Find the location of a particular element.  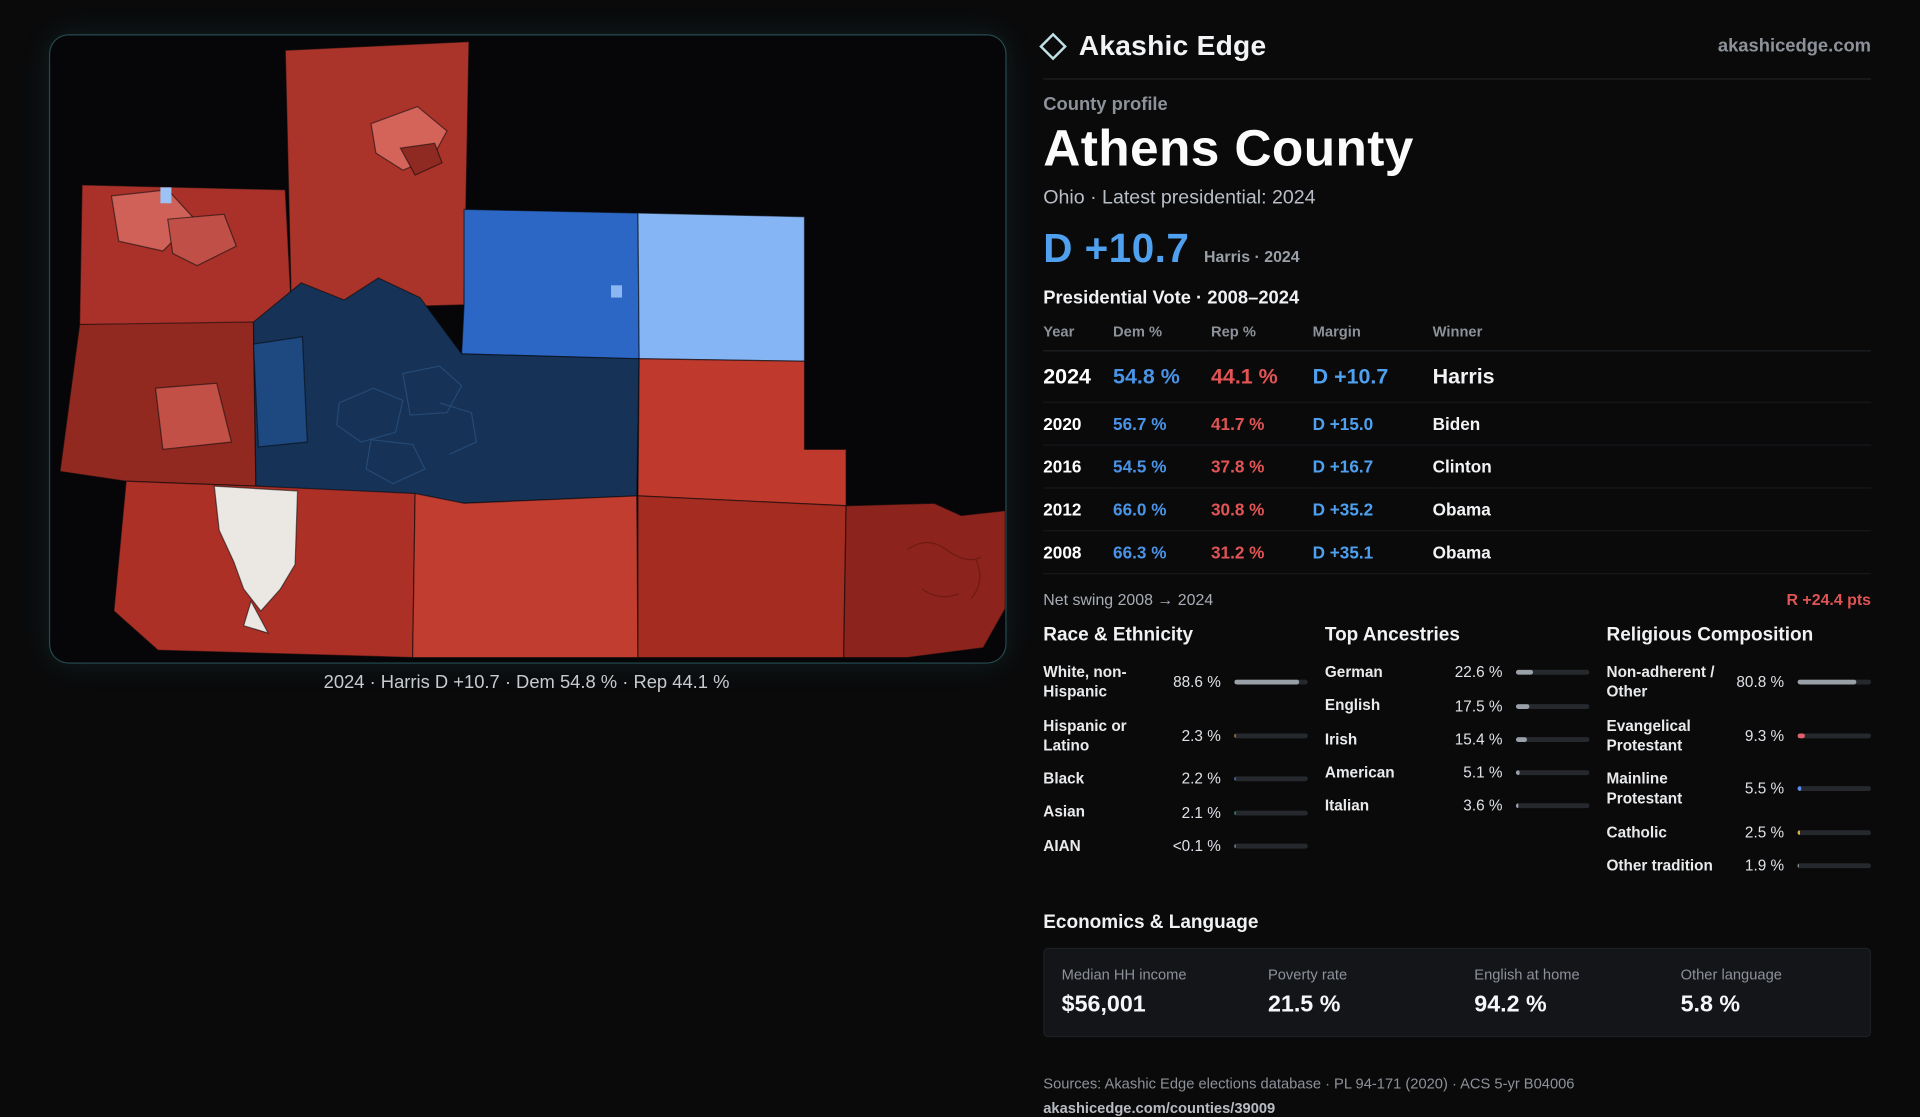

economics-heading: Economics & Language is located at coordinates (1151, 923).